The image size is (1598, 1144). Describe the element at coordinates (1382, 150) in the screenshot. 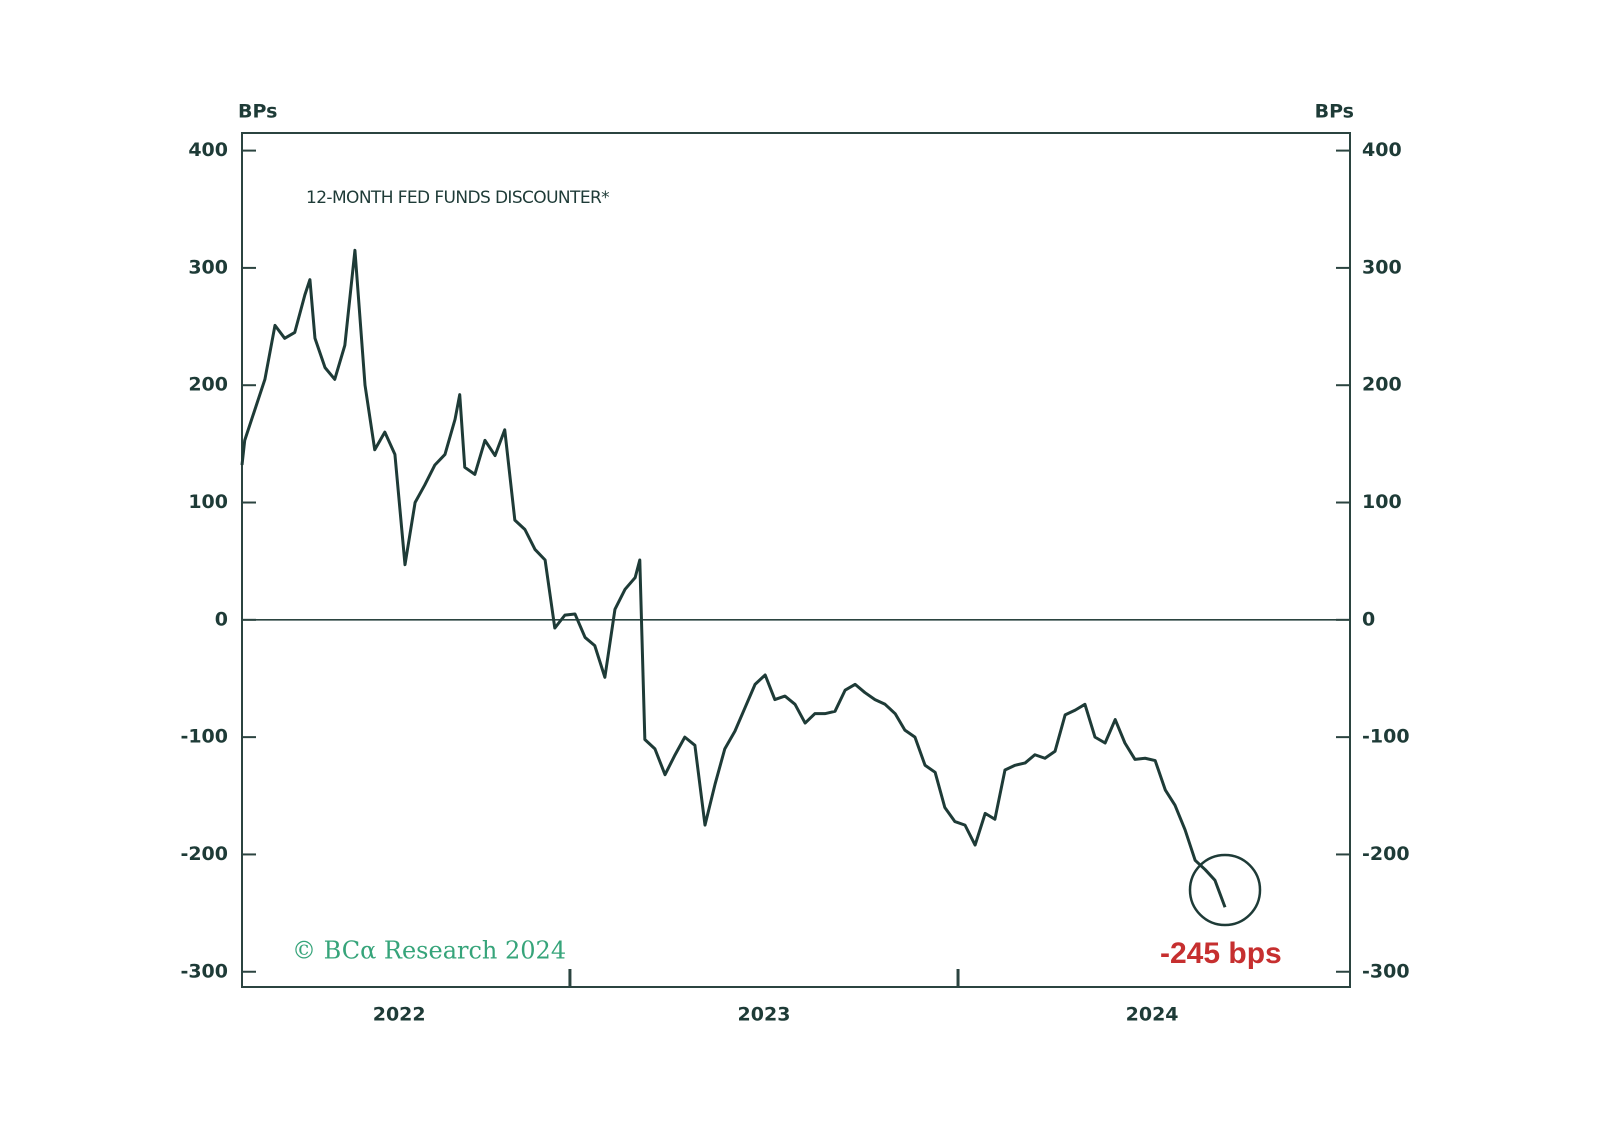

I see `y2-tick-label: 400` at that location.